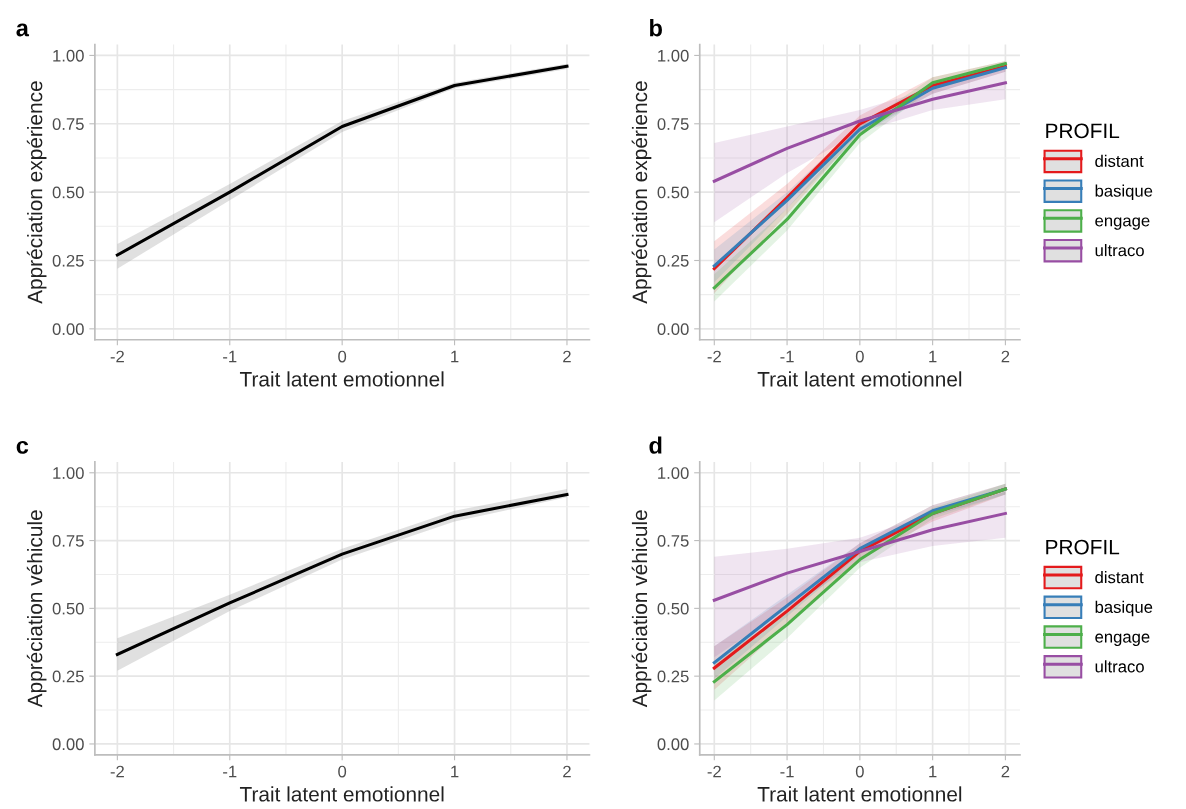 The width and height of the screenshot is (1186, 809). I want to click on chart-title: d, so click(655, 445).